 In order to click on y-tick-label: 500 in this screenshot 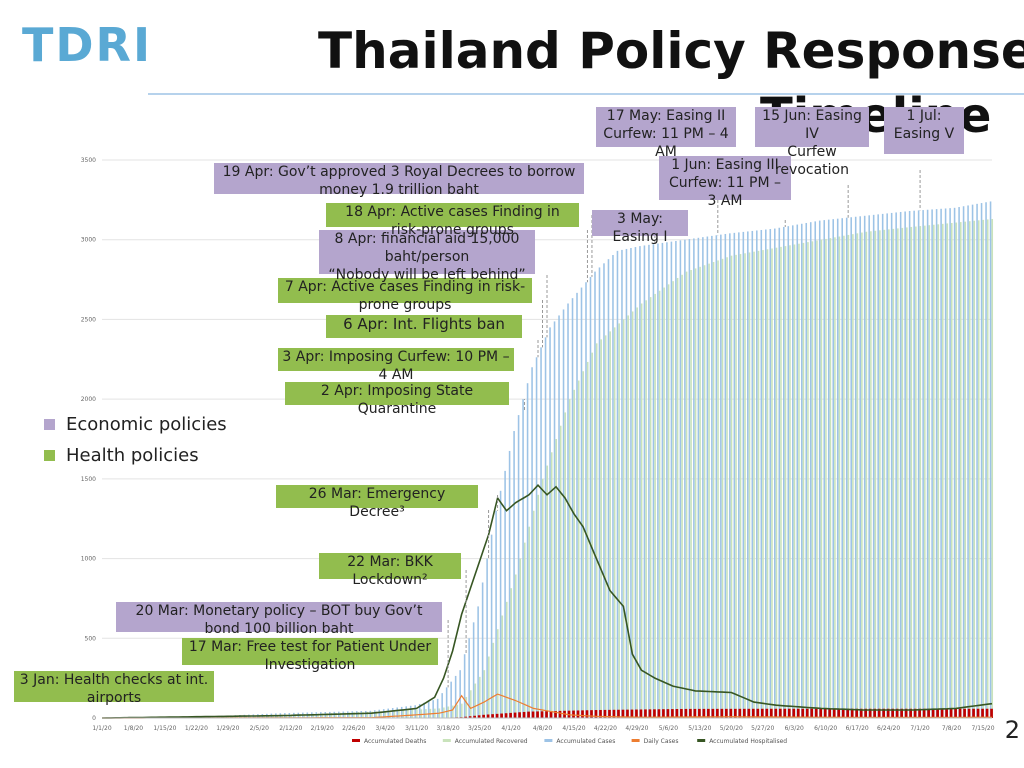, I will do `click(91, 638)`.